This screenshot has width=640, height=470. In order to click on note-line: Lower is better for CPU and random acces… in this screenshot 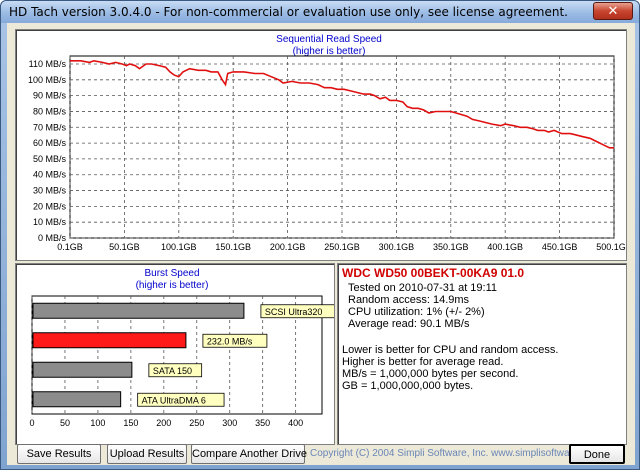, I will do `click(450, 350)`.